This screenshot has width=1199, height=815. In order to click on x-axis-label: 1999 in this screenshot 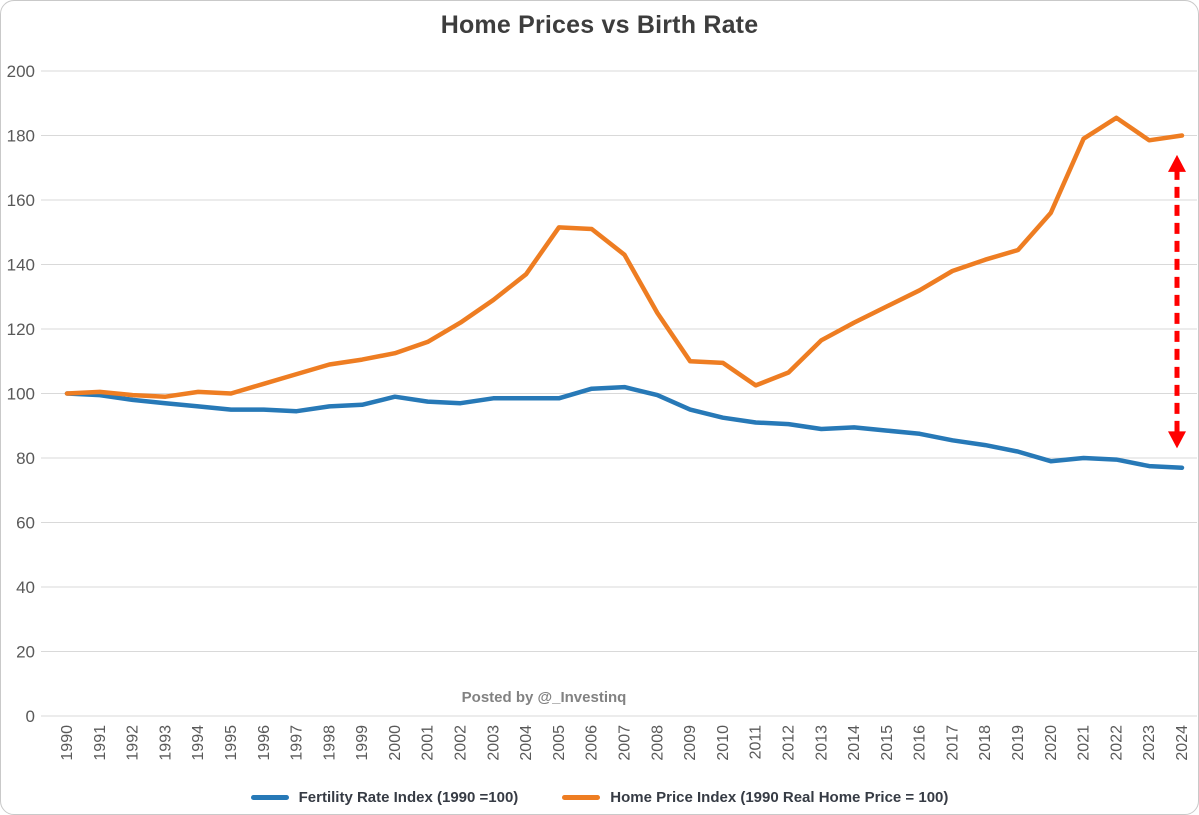, I will do `click(362, 743)`.